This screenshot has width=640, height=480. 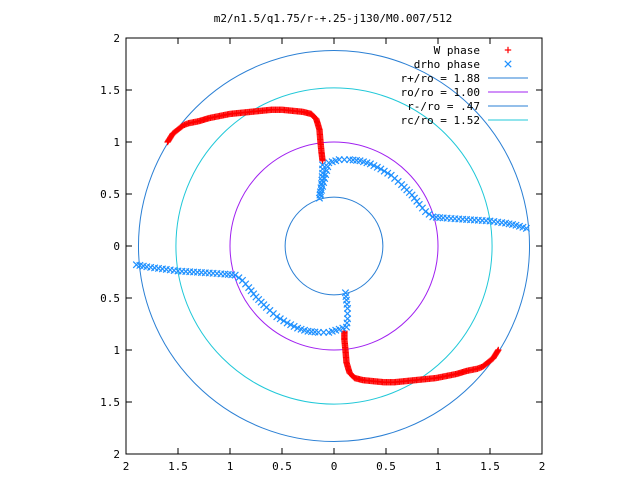 What do you see at coordinates (440, 78) in the screenshot?
I see `legend-label-2: r+/ro = 1.88` at bounding box center [440, 78].